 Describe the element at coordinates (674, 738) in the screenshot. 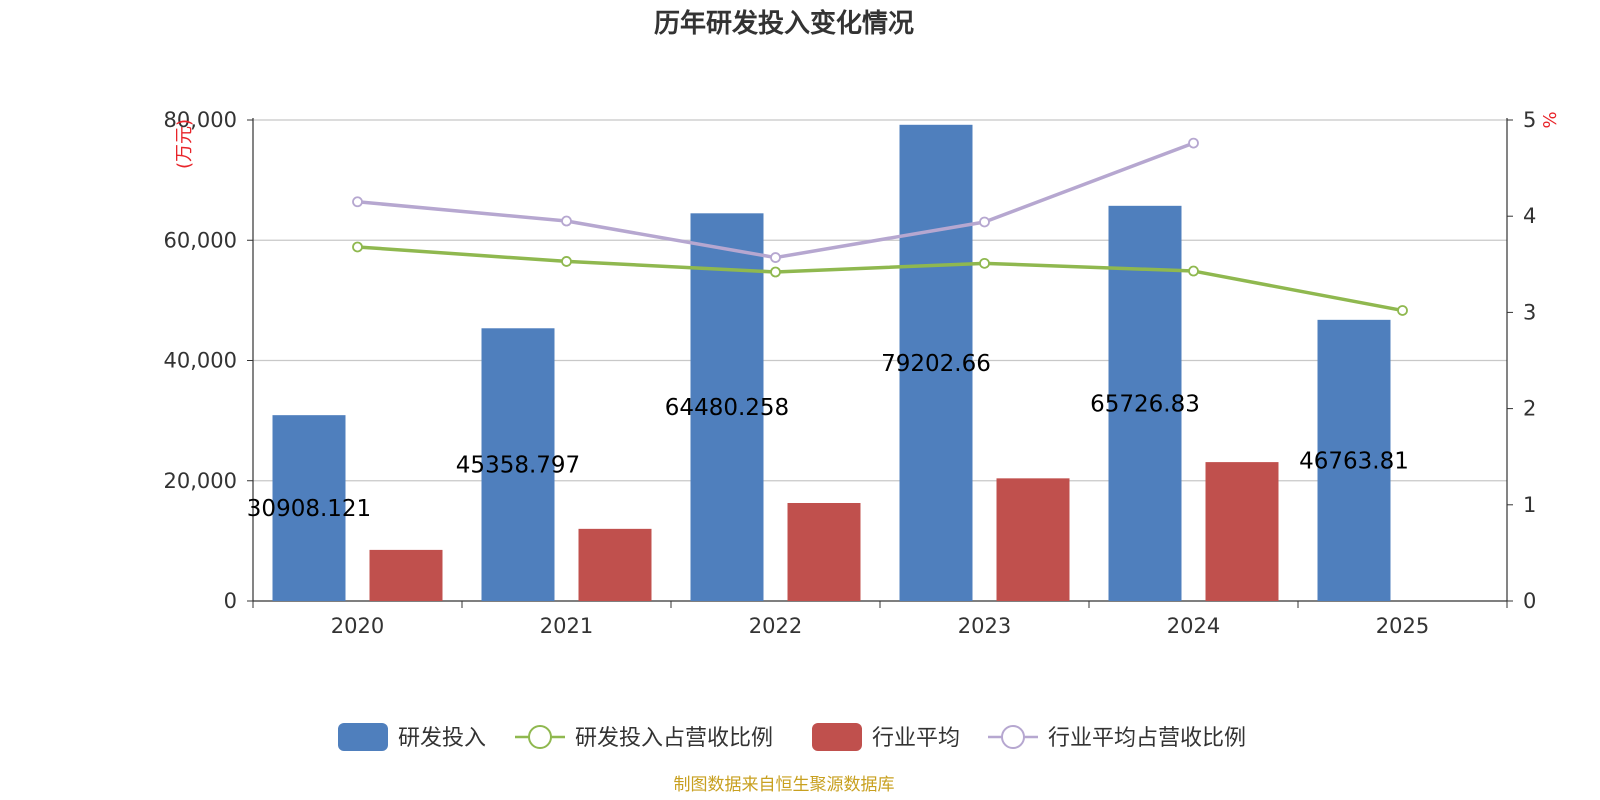

I see `legend-label: 研发投入占营收比例` at that location.